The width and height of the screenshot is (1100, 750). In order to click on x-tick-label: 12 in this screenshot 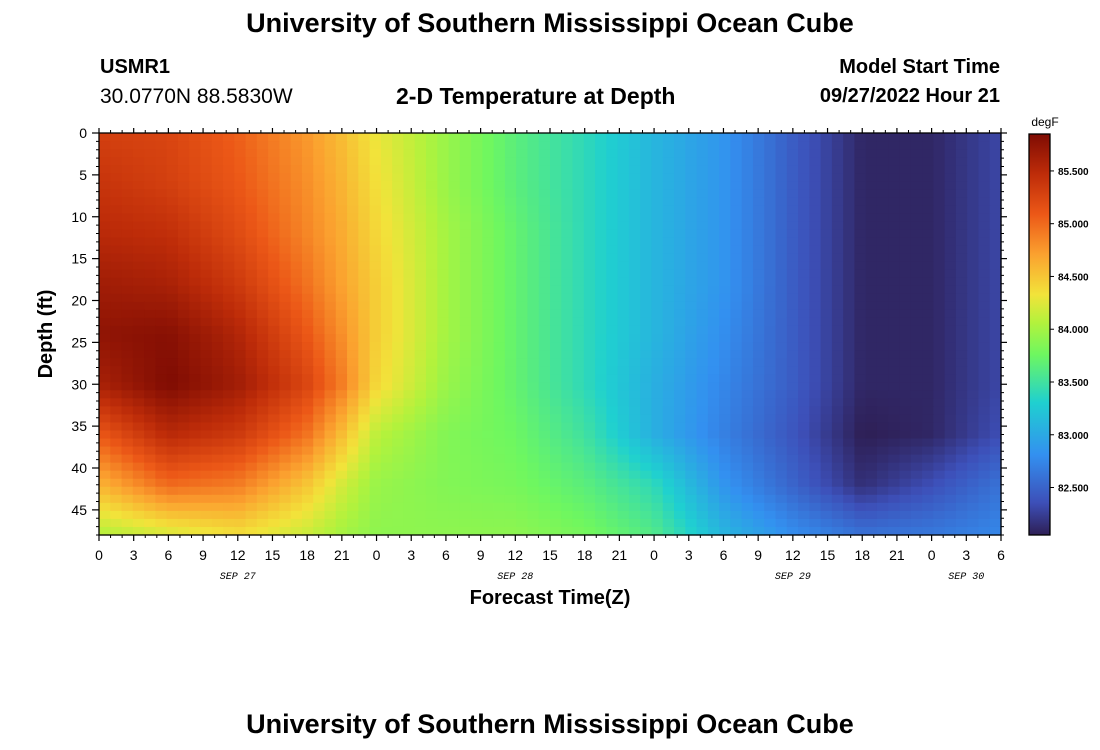, I will do `click(238, 555)`.